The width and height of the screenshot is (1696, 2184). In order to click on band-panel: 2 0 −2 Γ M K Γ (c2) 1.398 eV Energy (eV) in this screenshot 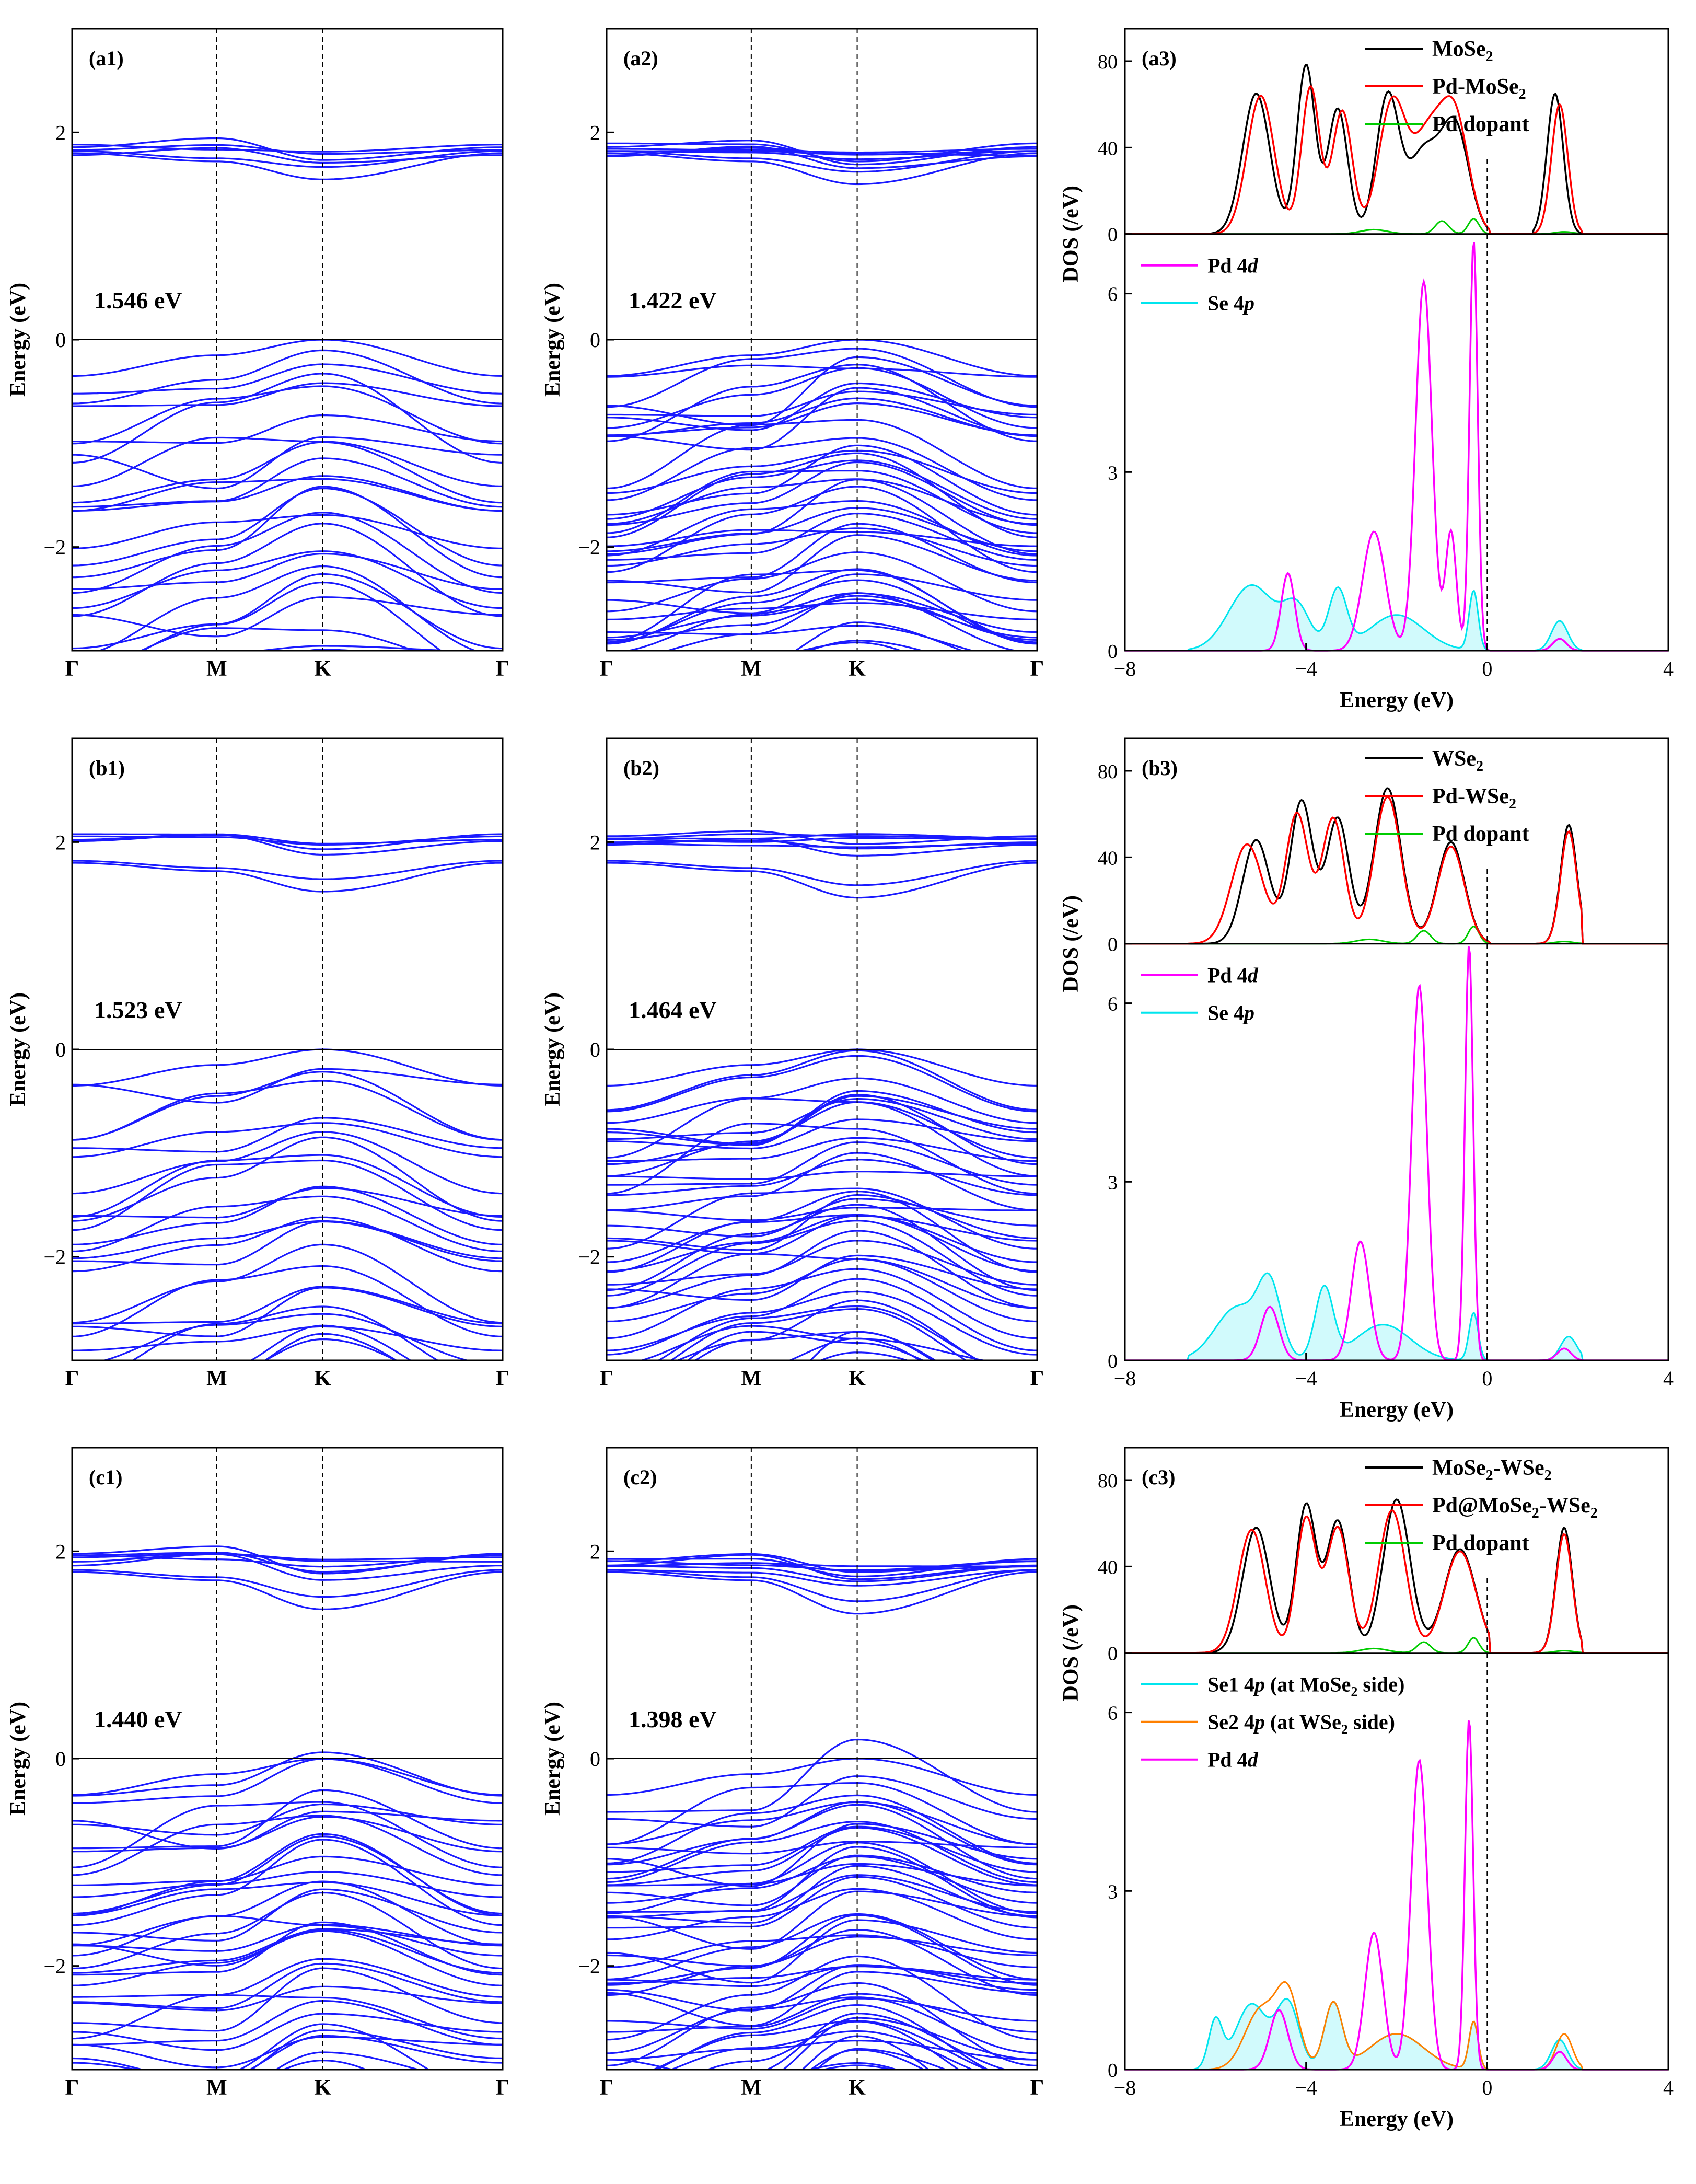, I will do `click(792, 1774)`.